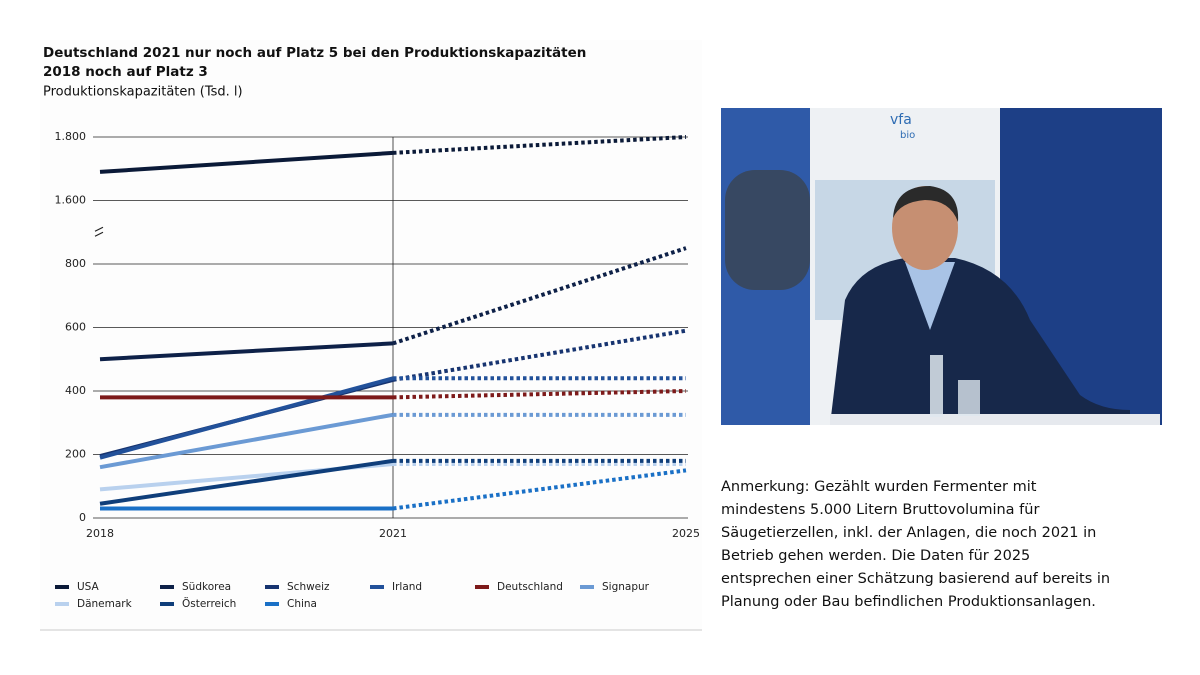  Describe the element at coordinates (75, 454) in the screenshot. I see `y-tick-label: 200` at that location.